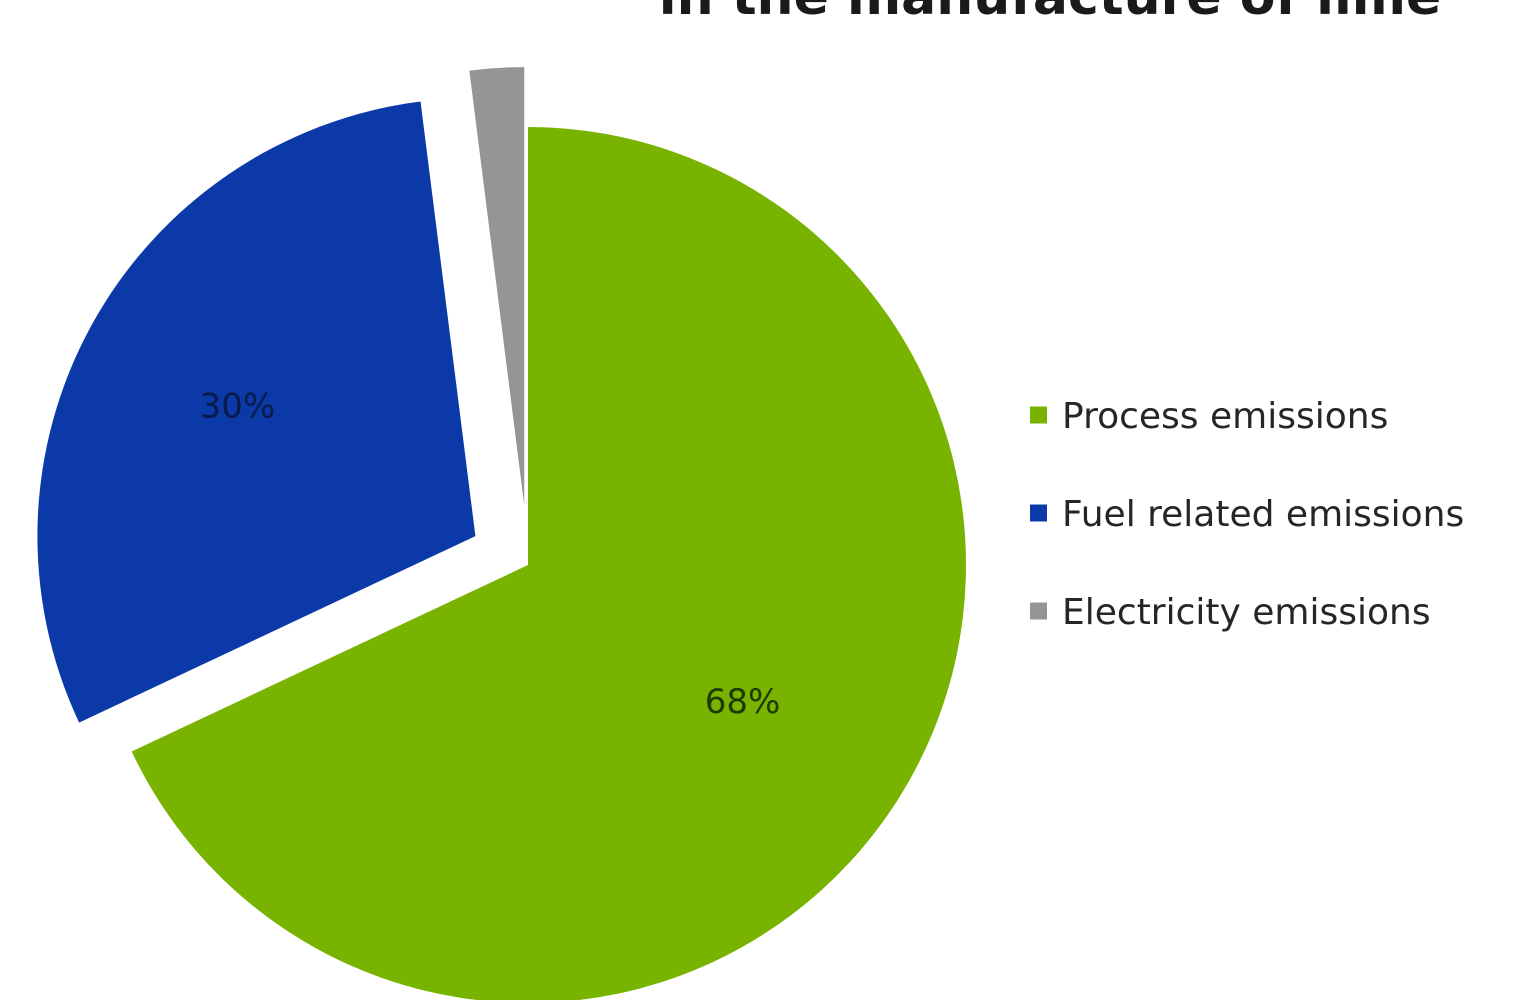  Describe the element at coordinates (238, 406) in the screenshot. I see `slice-value-label: 30%` at that location.